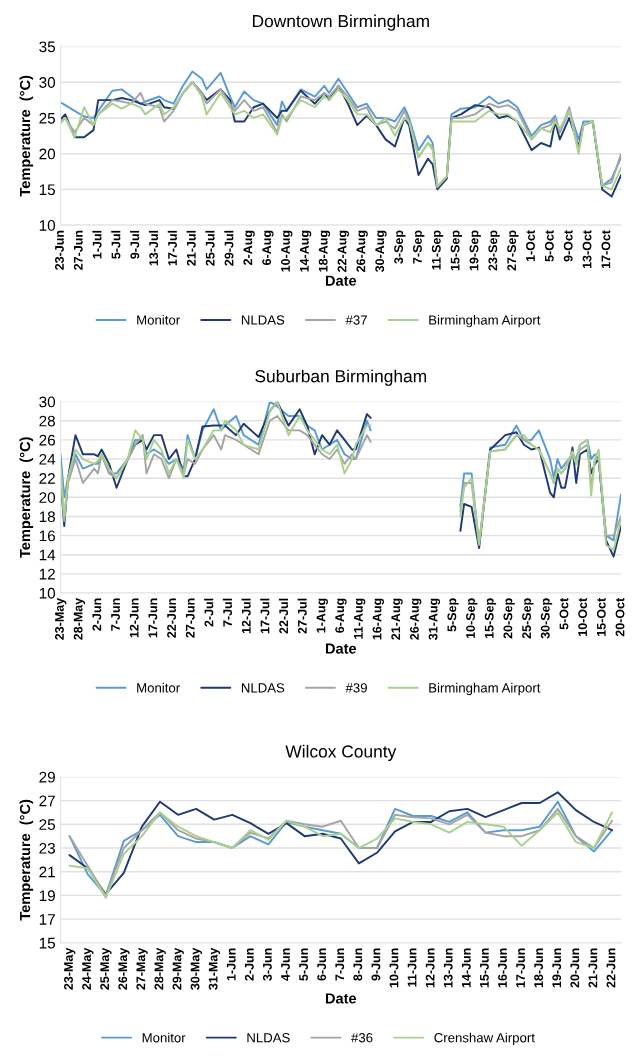  What do you see at coordinates (546, 618) in the screenshot?
I see `x-tick-label: 30-Sep` at bounding box center [546, 618].